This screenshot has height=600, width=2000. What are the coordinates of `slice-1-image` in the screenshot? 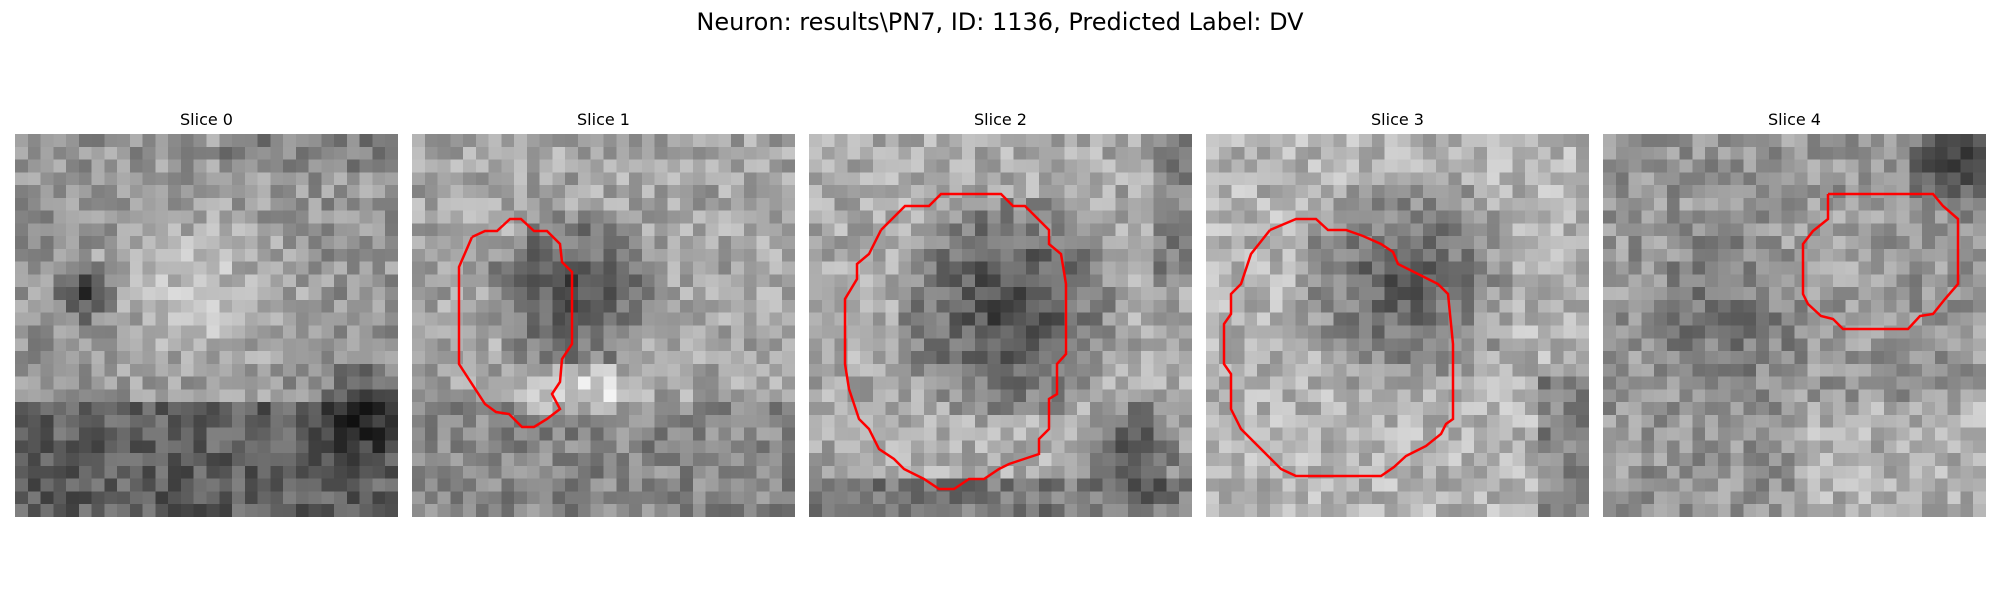 It's located at (603, 325).